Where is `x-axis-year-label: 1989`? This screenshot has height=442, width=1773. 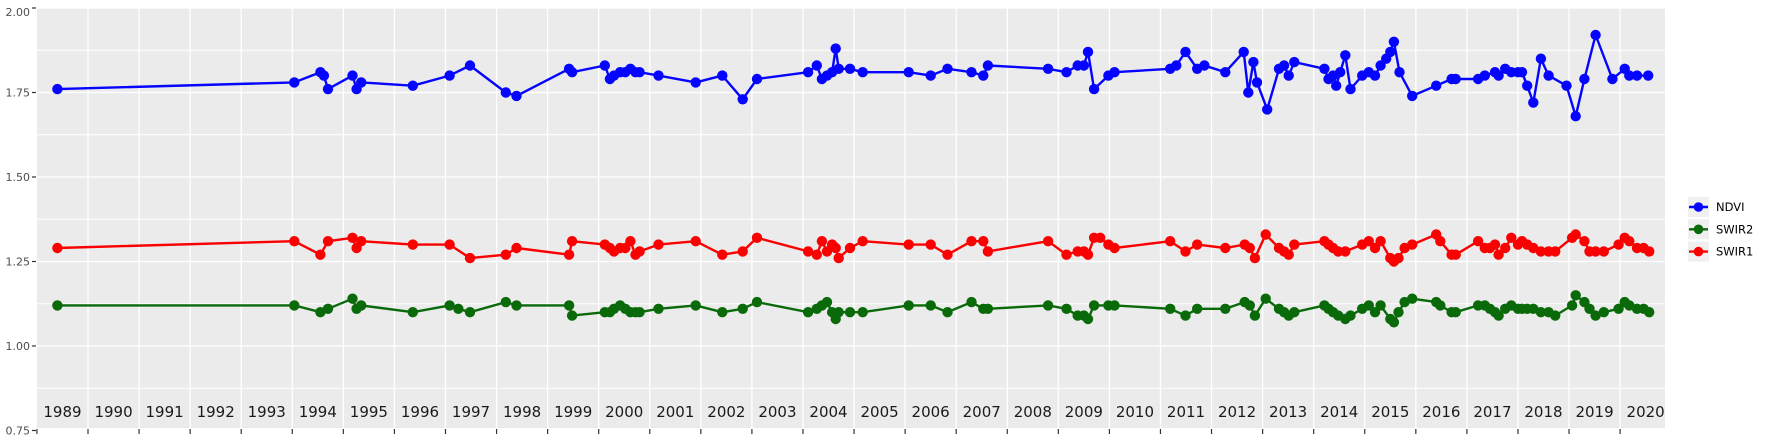
x-axis-year-label: 1989 is located at coordinates (62, 412).